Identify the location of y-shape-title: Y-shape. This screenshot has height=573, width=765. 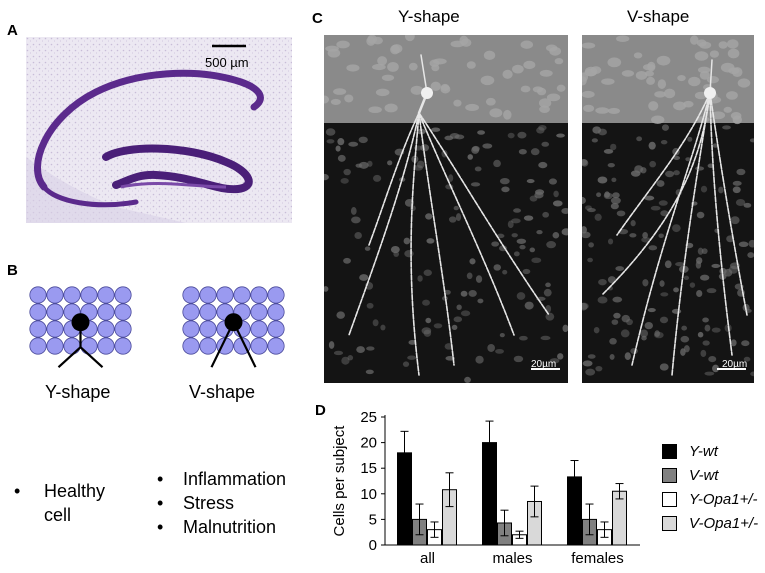
(429, 16).